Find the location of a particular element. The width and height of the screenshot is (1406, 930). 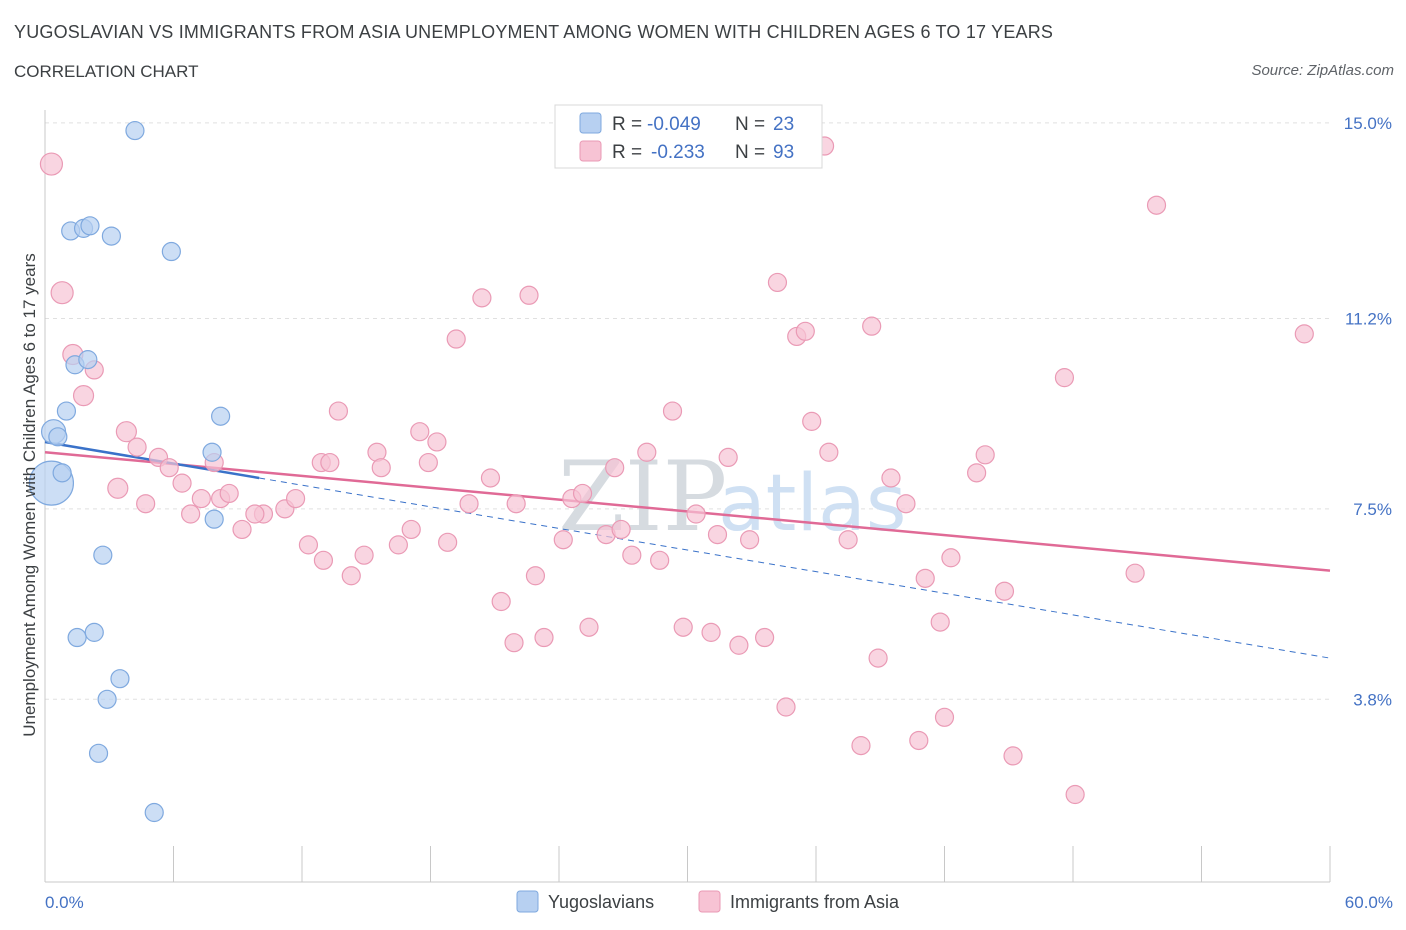

correlation-legend: R = -0.049 N = 23 R = -0.233 N = 93 is located at coordinates (688, 136).